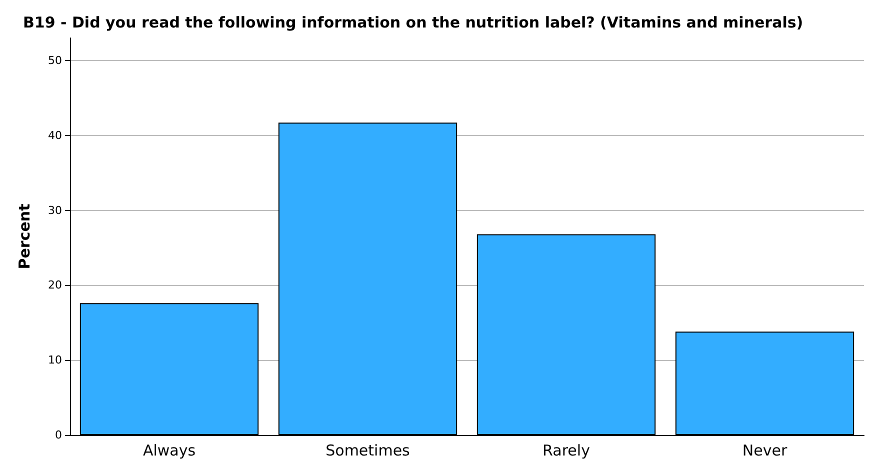 The image size is (894, 473). I want to click on y-tick-label: 50, so click(55, 60).